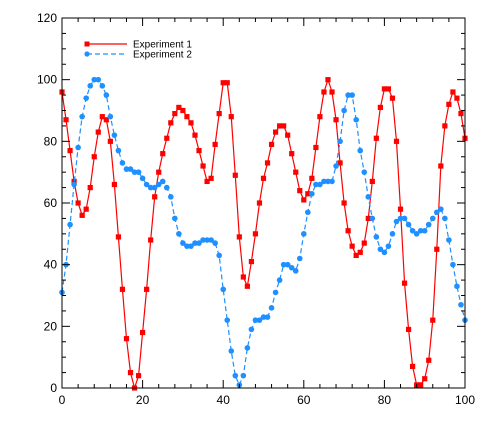  What do you see at coordinates (224, 400) in the screenshot?
I see `x-tick-label: 40` at bounding box center [224, 400].